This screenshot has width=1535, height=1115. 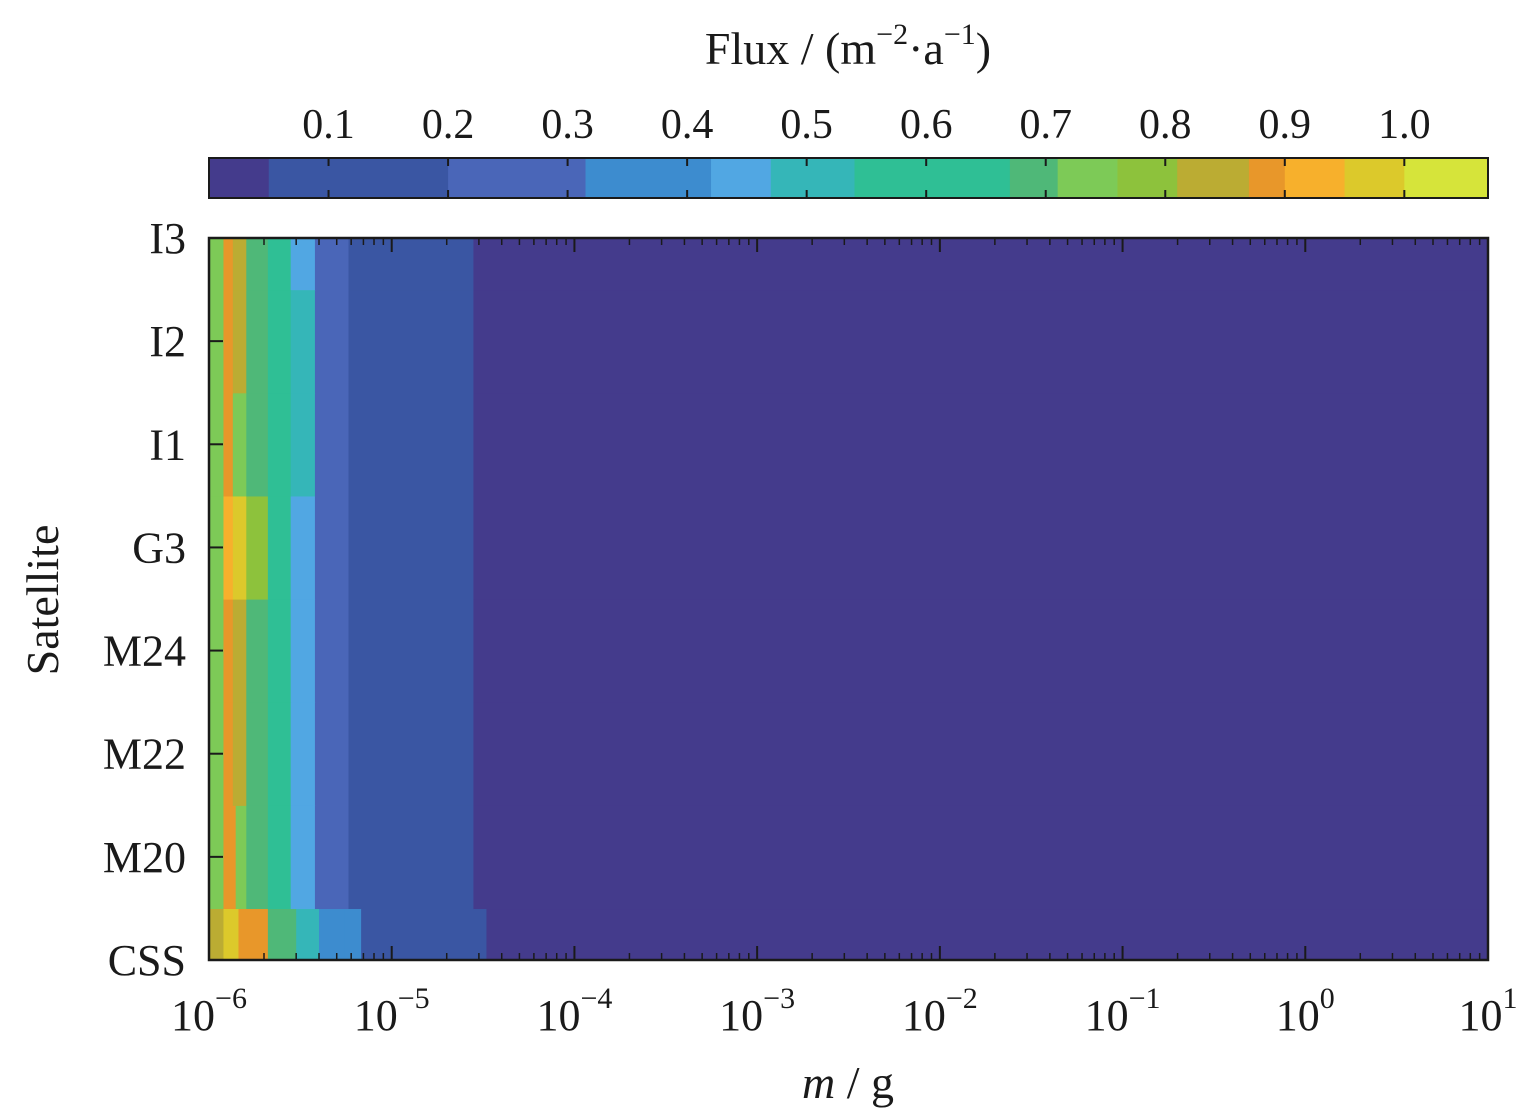 What do you see at coordinates (1145, 998) in the screenshot?
I see `x-tick-exponent: −1` at bounding box center [1145, 998].